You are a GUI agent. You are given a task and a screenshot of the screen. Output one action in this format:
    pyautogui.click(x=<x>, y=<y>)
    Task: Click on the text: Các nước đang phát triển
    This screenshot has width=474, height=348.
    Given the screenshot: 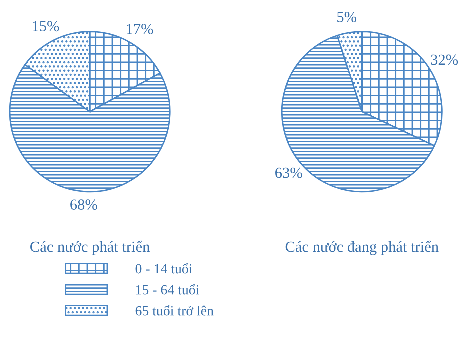 What is the action you would take?
    pyautogui.click(x=362, y=248)
    